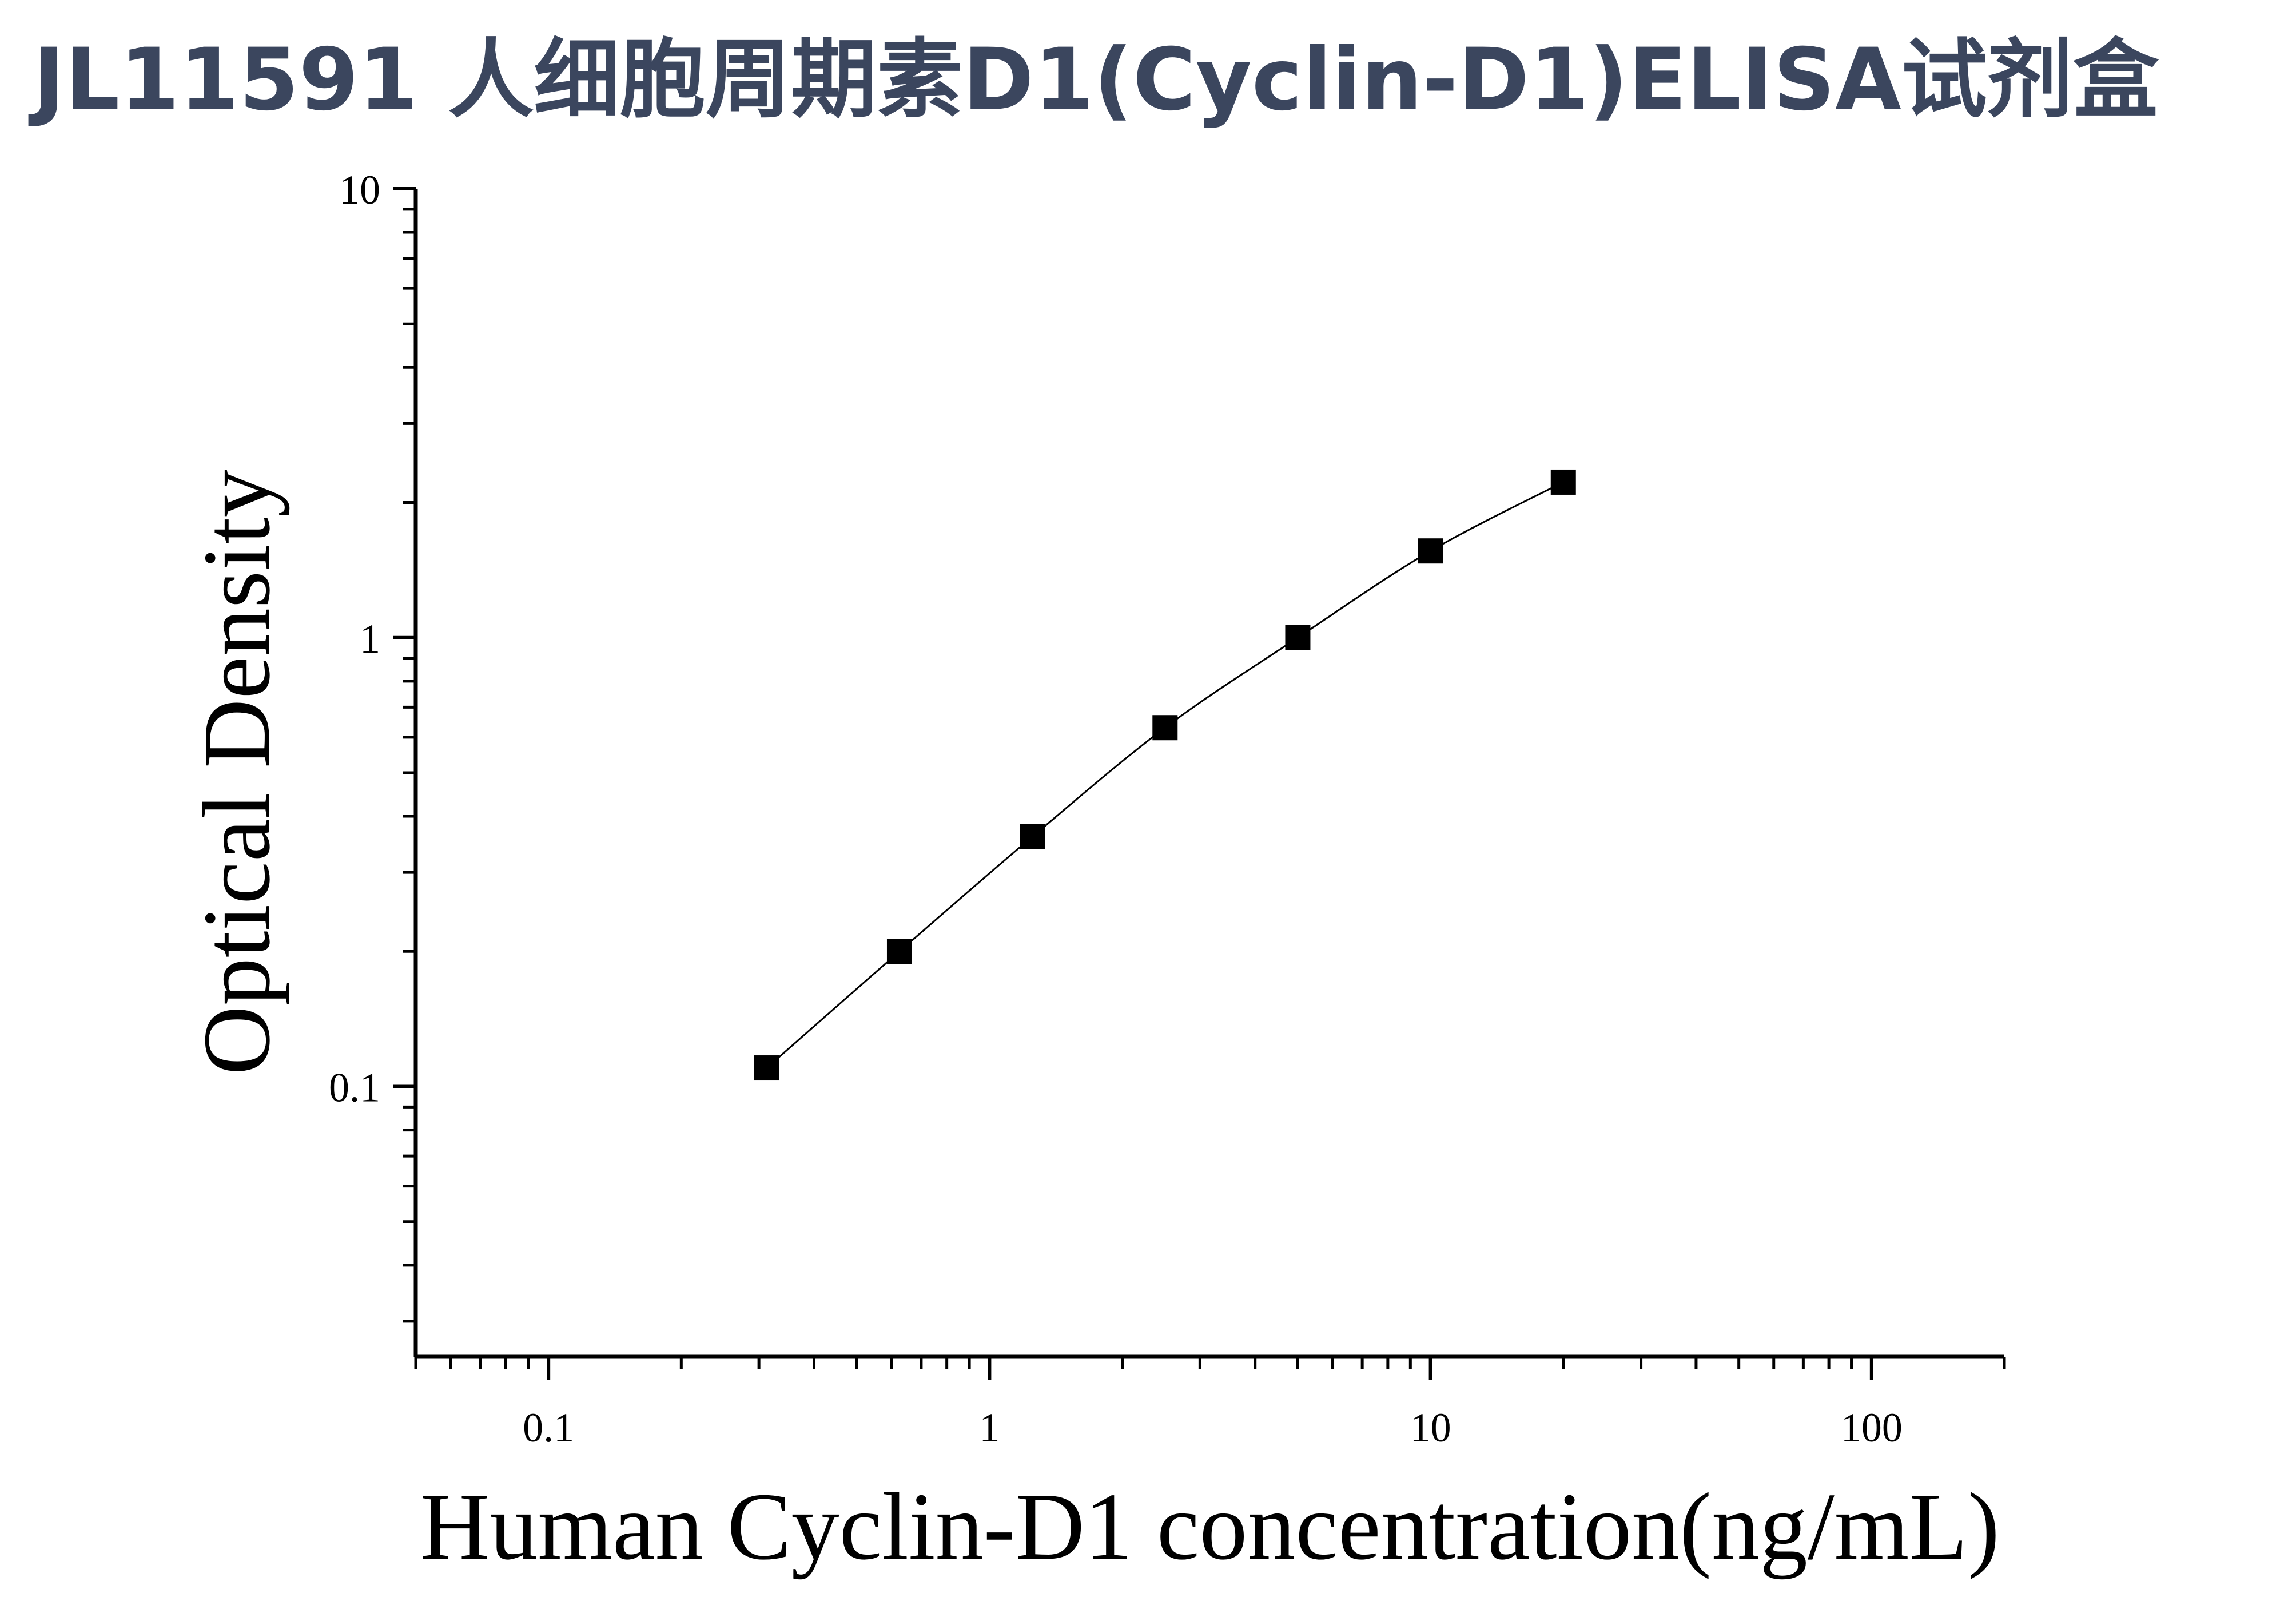 This screenshot has height=1605, width=2296. What do you see at coordinates (1872, 1428) in the screenshot?
I see `x-tick-label: 100` at bounding box center [1872, 1428].